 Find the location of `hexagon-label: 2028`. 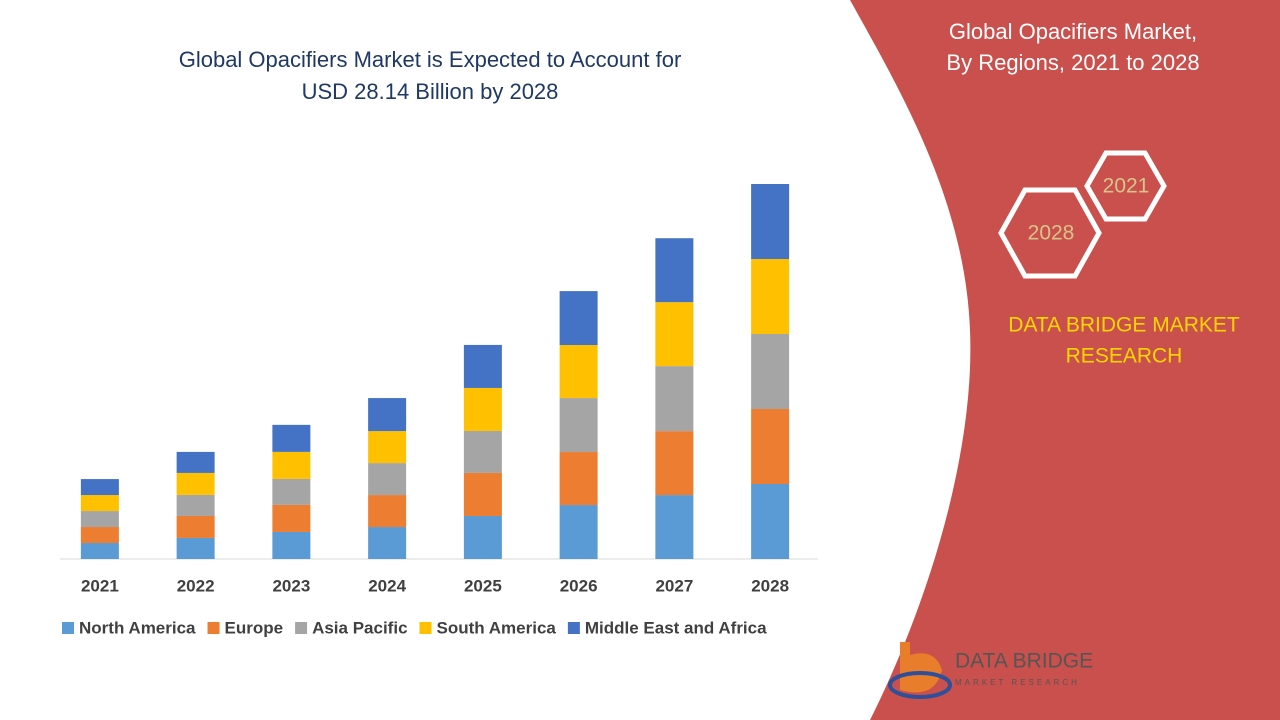

hexagon-label: 2028 is located at coordinates (1051, 233).